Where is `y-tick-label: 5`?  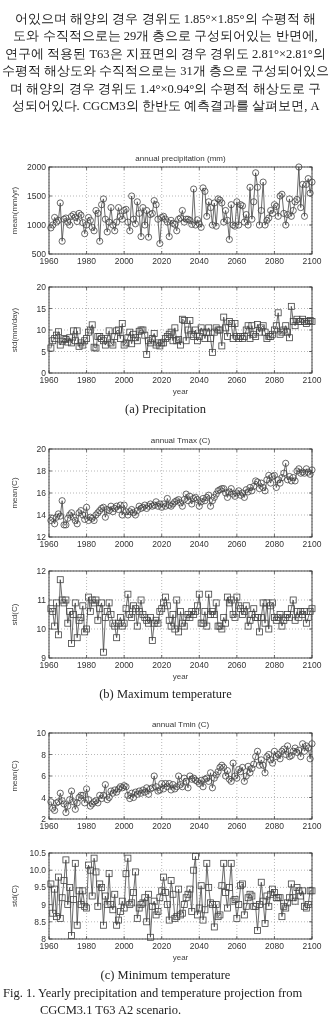
y-tick-label: 5 is located at coordinates (44, 351).